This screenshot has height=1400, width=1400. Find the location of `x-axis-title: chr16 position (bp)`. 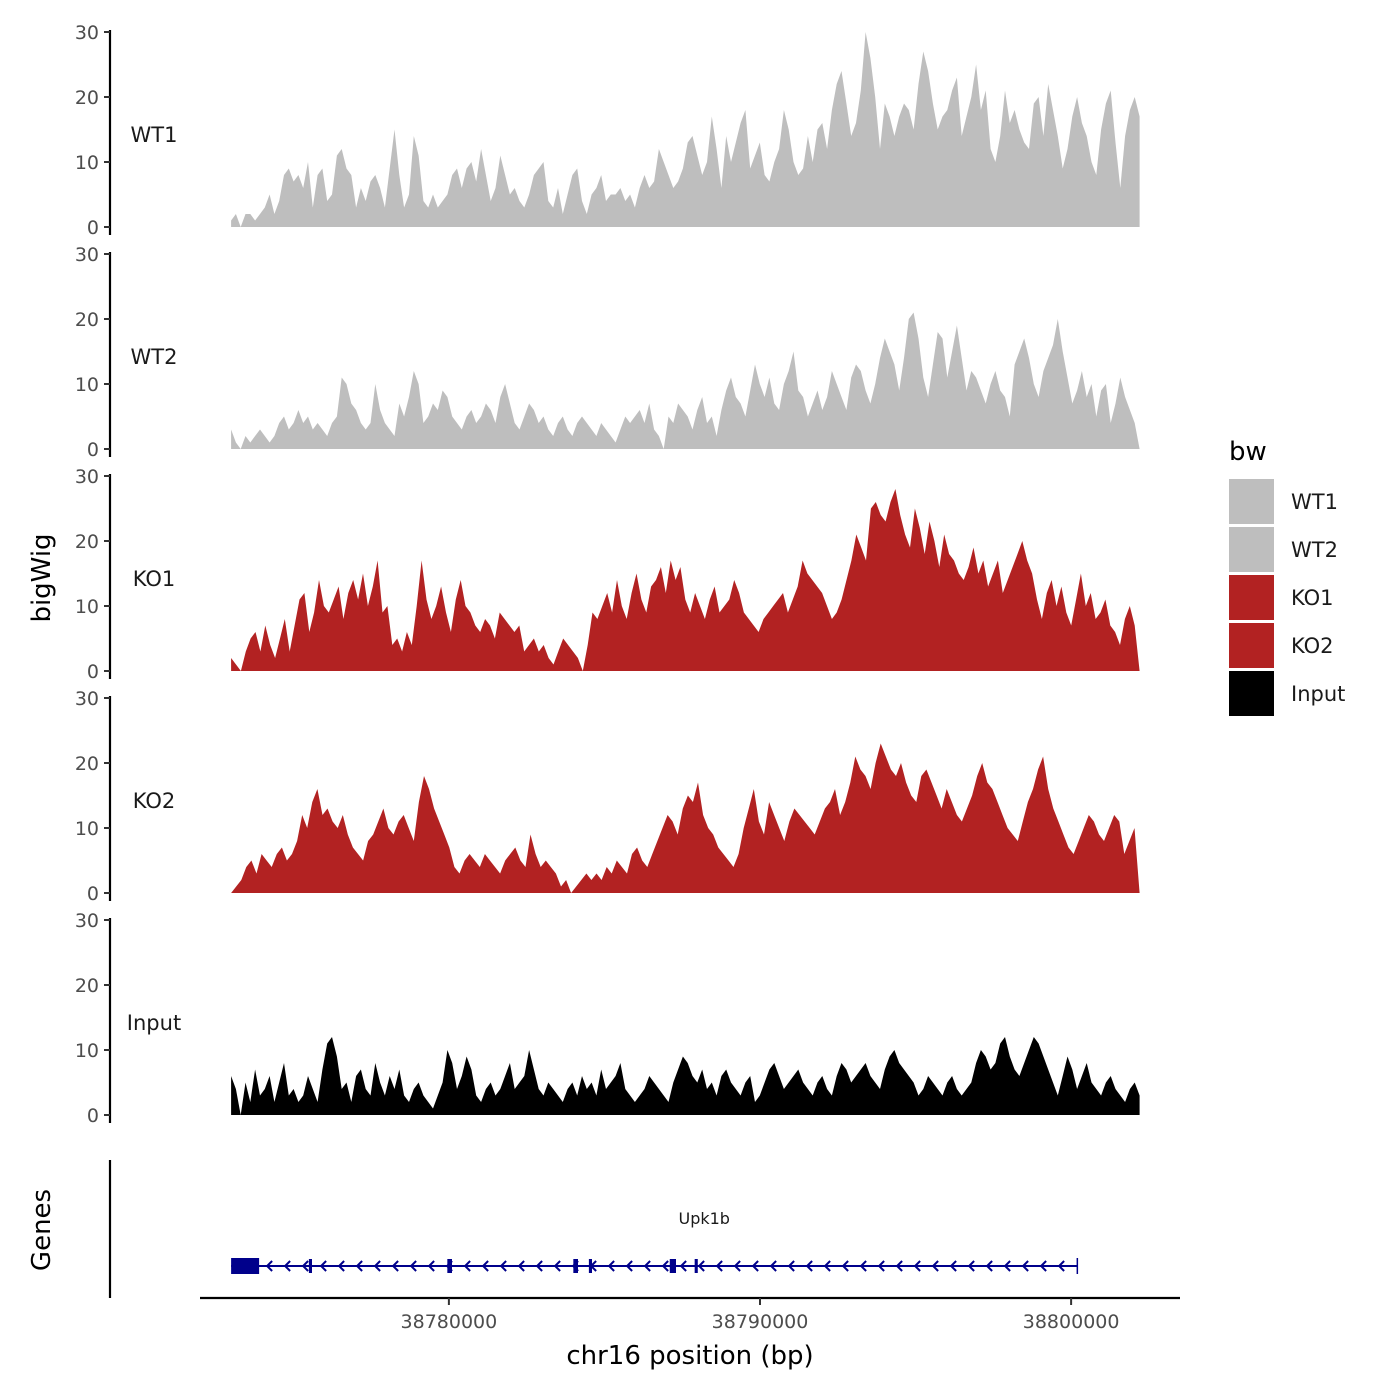

x-axis-title: chr16 position (bp) is located at coordinates (689, 1356).